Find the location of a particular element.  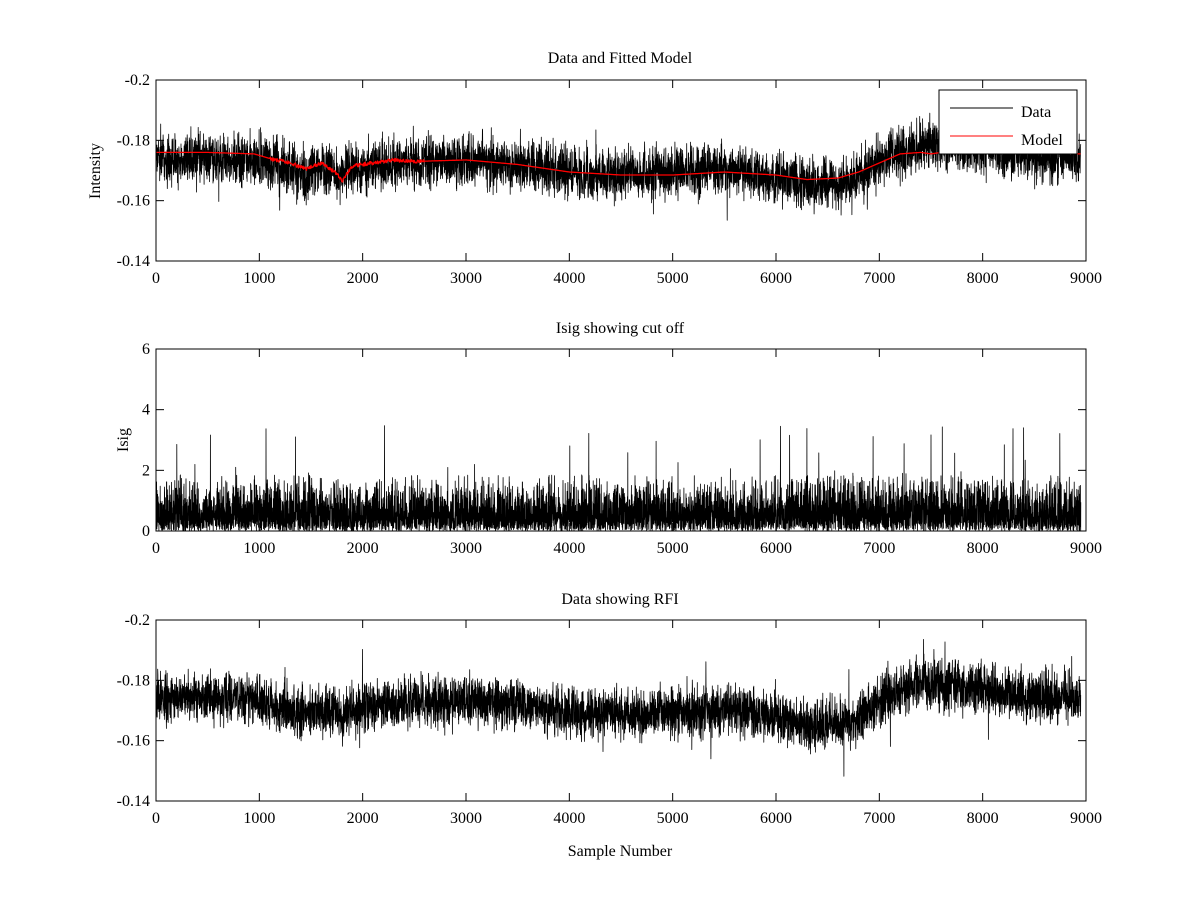

p2-x-tick-label: 1000 is located at coordinates (259, 548).